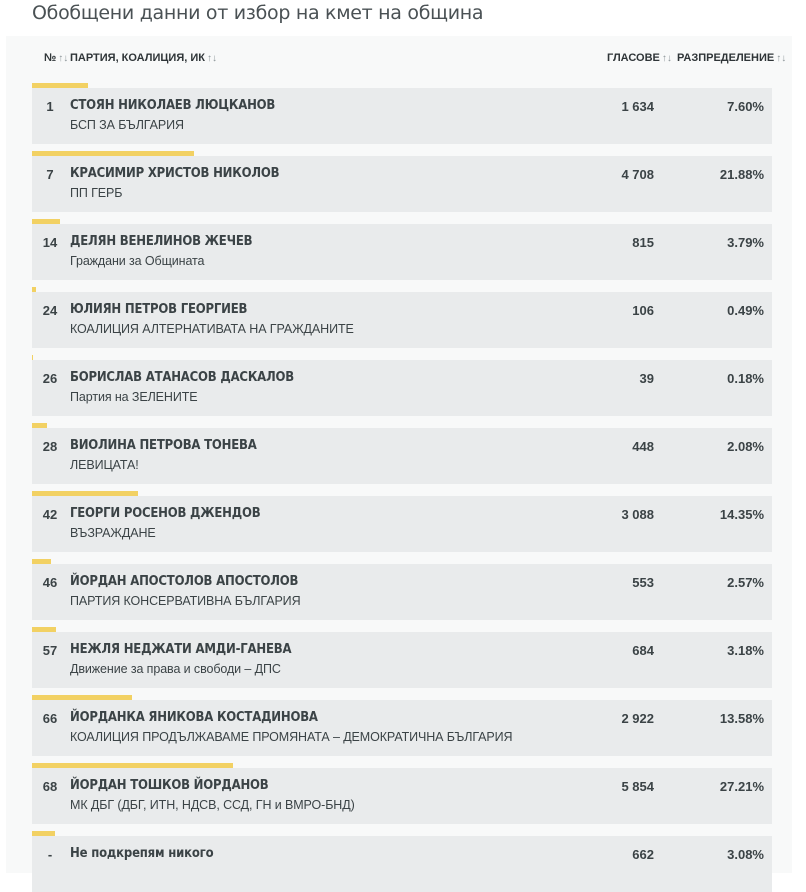  Describe the element at coordinates (165, 513) in the screenshot. I see `candidate-name: ГЕОРГИ РОСЕНОВ ДЖЕНДОВ` at that location.